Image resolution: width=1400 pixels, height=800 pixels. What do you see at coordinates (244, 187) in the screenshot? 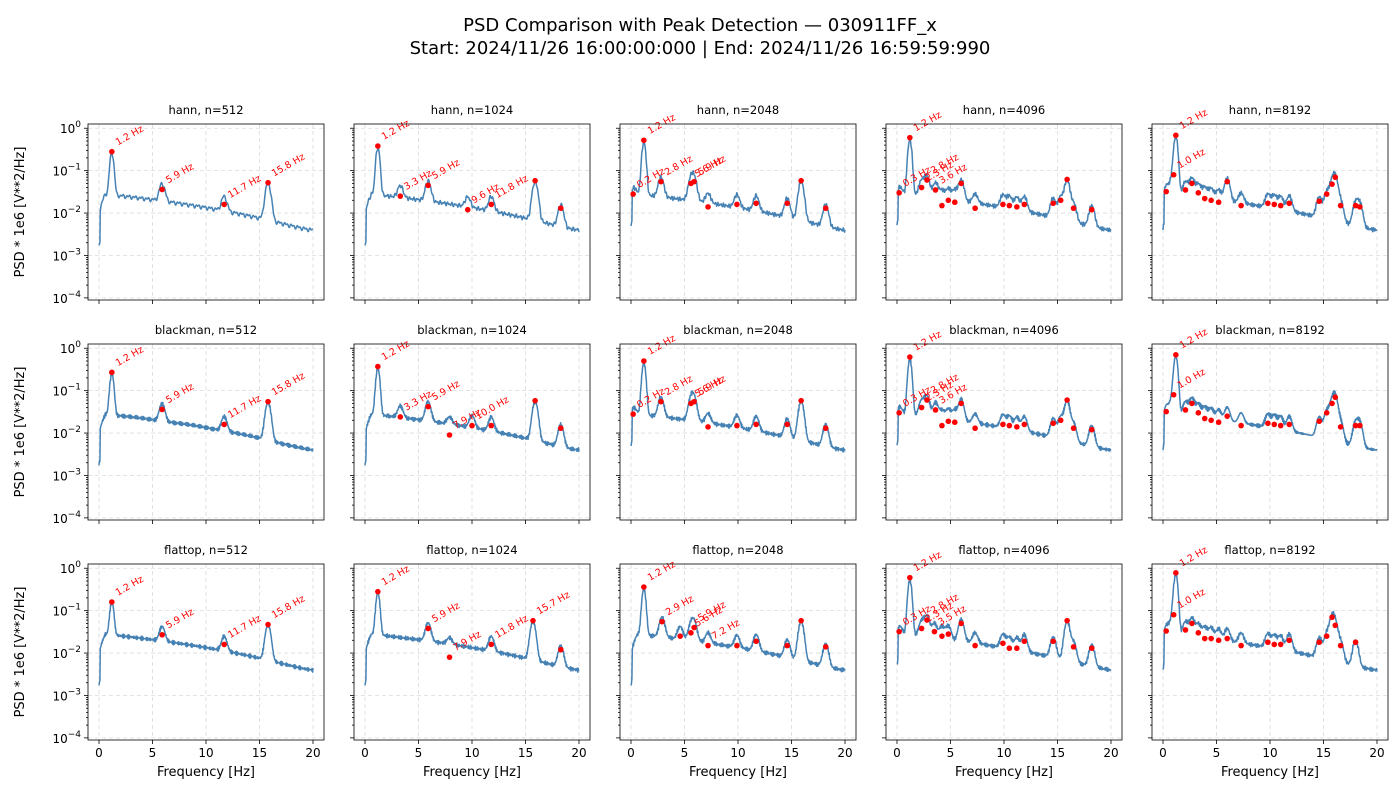
I see `peak-label: 11.7 Hz` at bounding box center [244, 187].